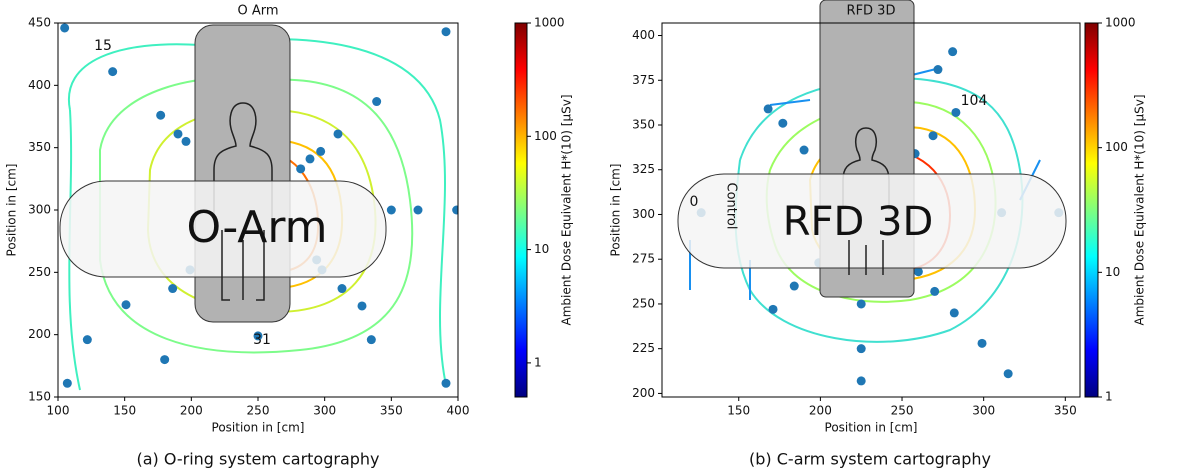 The image size is (1200, 473). What do you see at coordinates (643, 80) in the screenshot?
I see `y-tick-label: 375` at bounding box center [643, 80].